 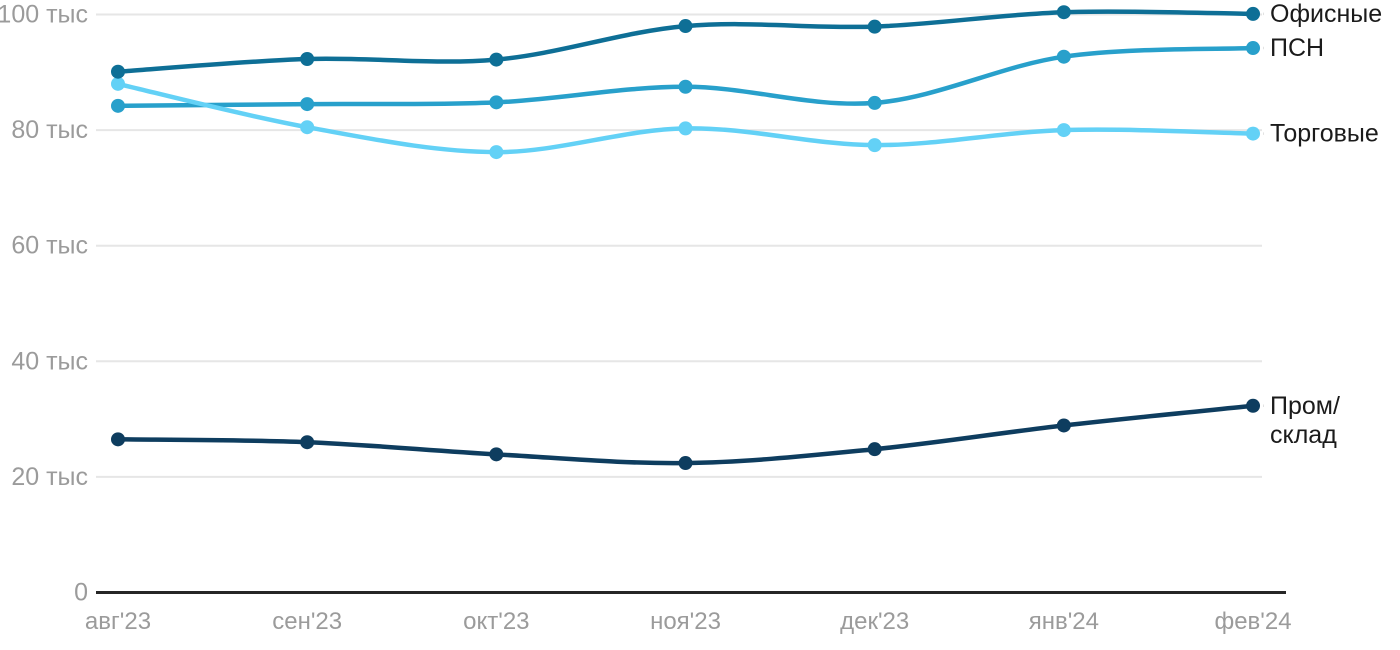 I want to click on series-label-ofisnye: Офисные, so click(x=1326, y=14).